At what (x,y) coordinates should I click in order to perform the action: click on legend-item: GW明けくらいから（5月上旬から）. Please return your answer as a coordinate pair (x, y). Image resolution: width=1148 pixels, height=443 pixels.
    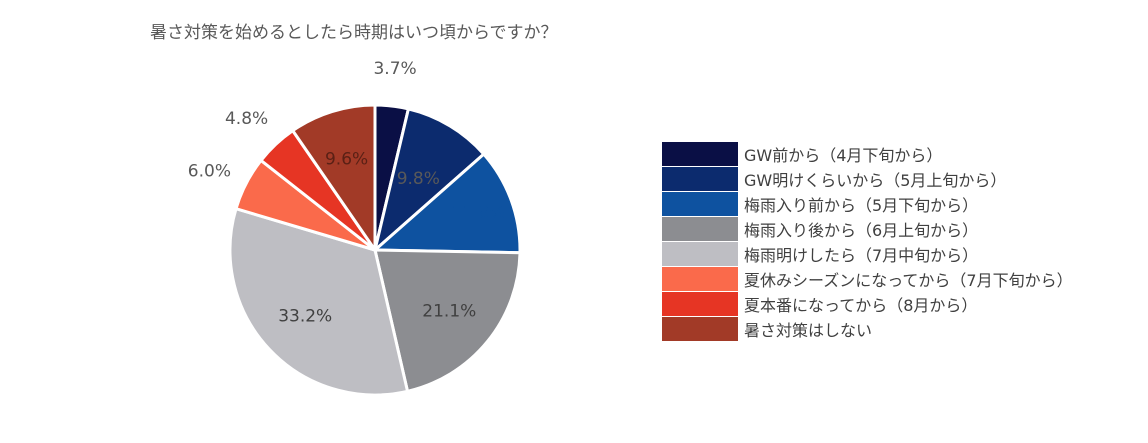
    Looking at the image, I should click on (867, 178).